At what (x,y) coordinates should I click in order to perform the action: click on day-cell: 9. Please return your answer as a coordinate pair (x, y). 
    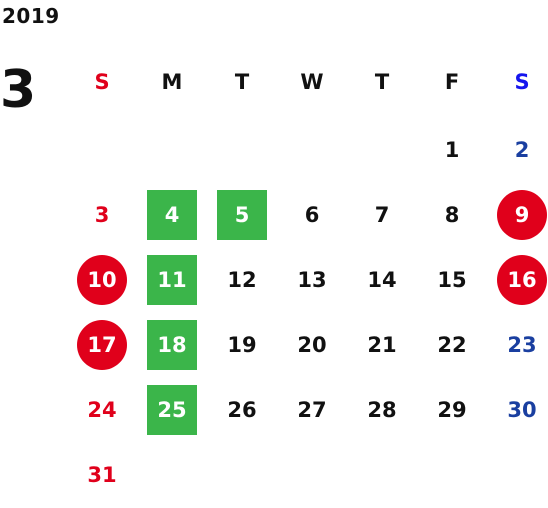
    Looking at the image, I should click on (521, 215).